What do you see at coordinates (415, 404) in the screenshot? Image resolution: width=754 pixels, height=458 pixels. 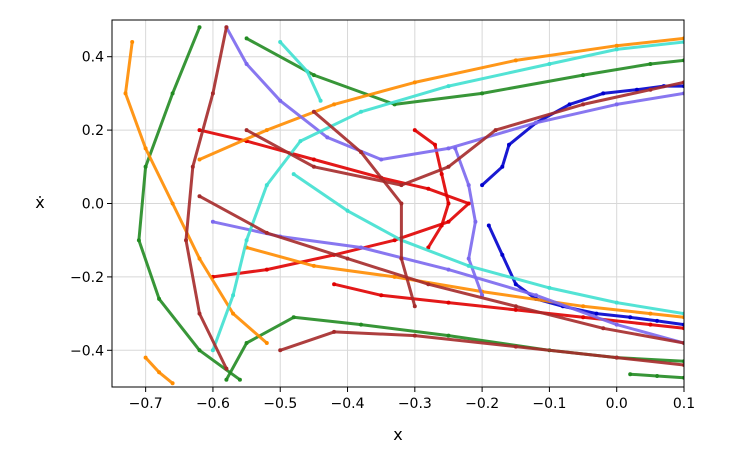 I see `x-tick-label: −0.3` at bounding box center [415, 404].